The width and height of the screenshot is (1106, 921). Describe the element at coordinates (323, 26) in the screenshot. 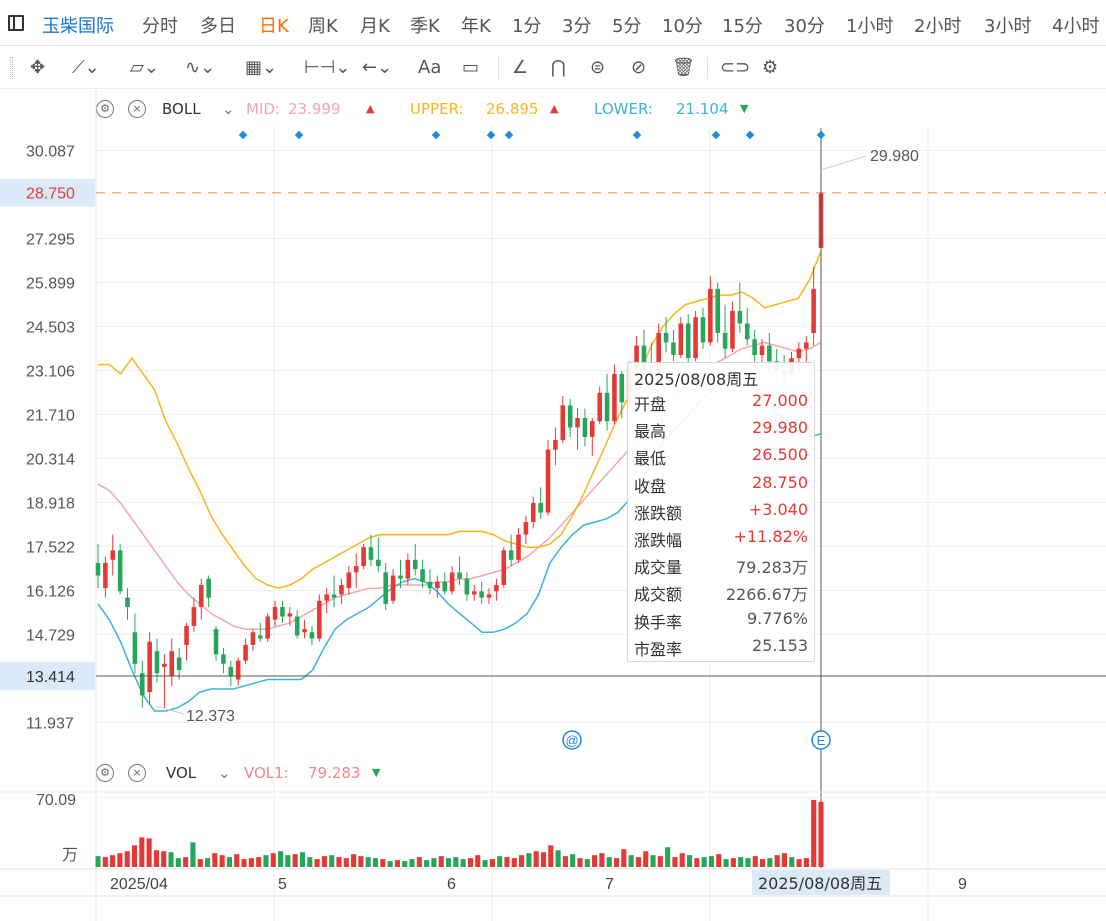

I see `period-tab-3: 周K` at that location.